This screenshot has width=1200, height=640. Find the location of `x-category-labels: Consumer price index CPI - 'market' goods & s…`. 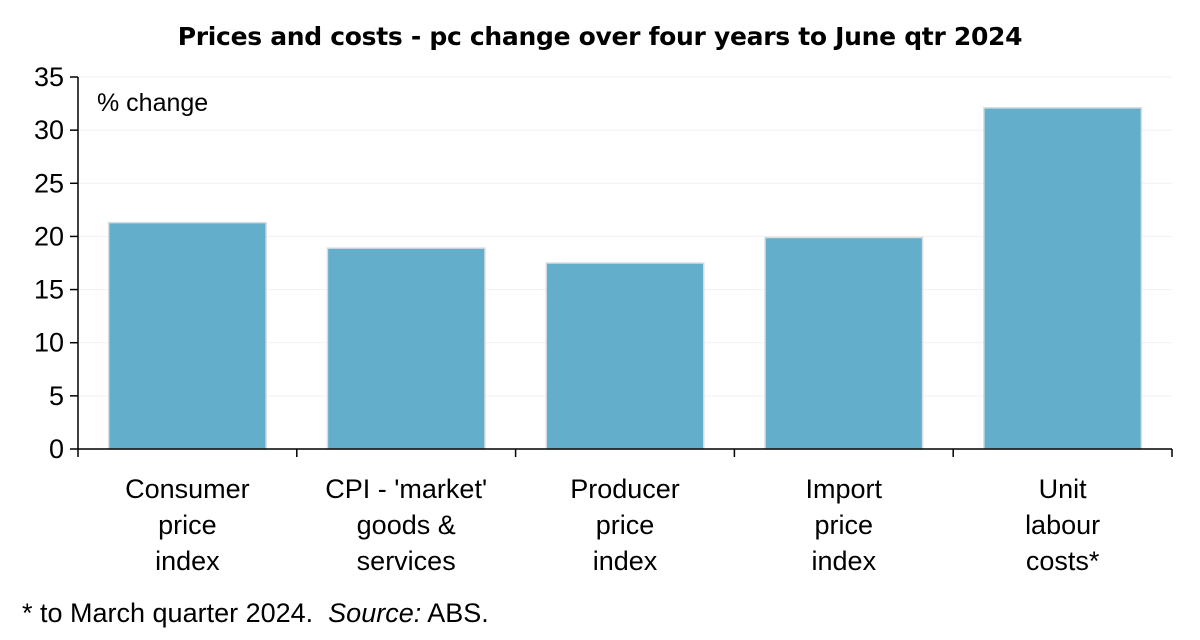

x-category-labels: Consumer price index CPI - 'market' goods & s… is located at coordinates (612, 525).